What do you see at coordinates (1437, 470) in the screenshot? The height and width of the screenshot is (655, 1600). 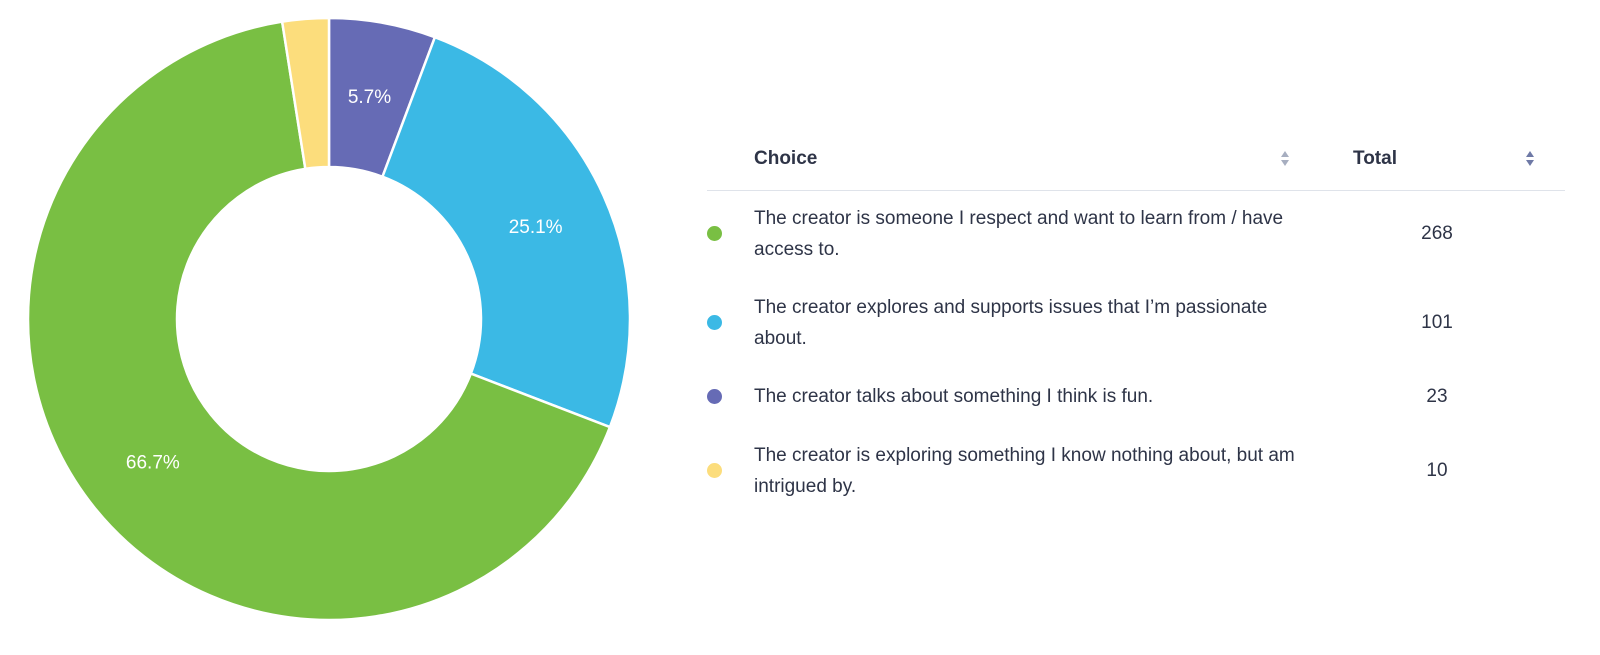 I see `total-value: 10` at bounding box center [1437, 470].